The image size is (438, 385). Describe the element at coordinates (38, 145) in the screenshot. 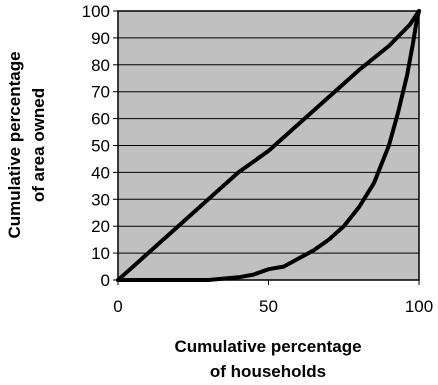

I see `y-axis-title-line-2: of area owned` at that location.